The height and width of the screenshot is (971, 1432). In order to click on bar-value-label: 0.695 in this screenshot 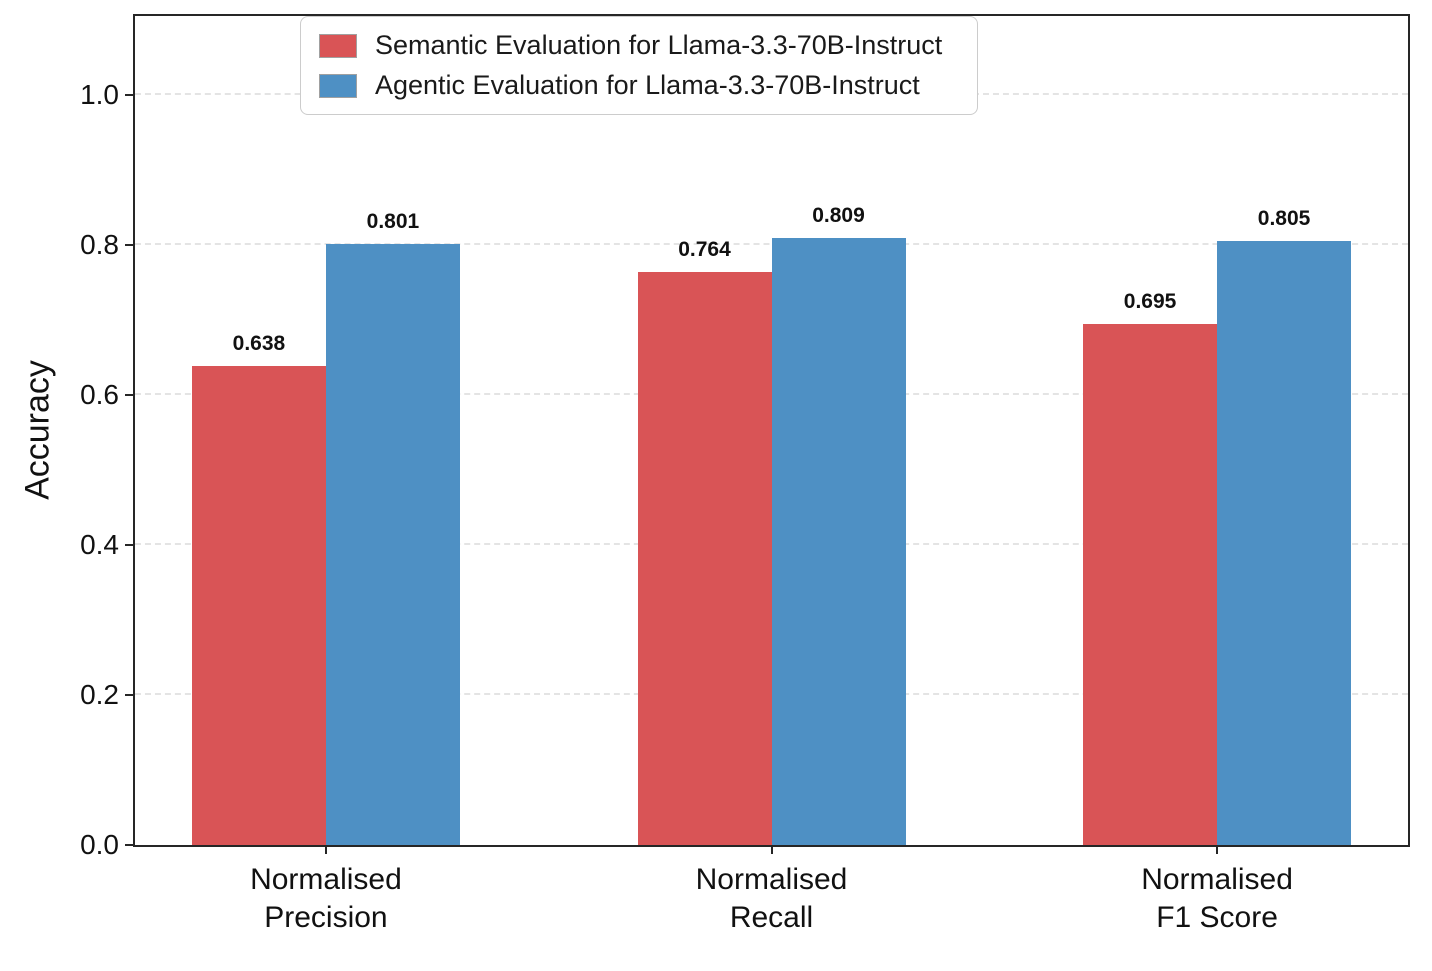, I will do `click(1150, 301)`.